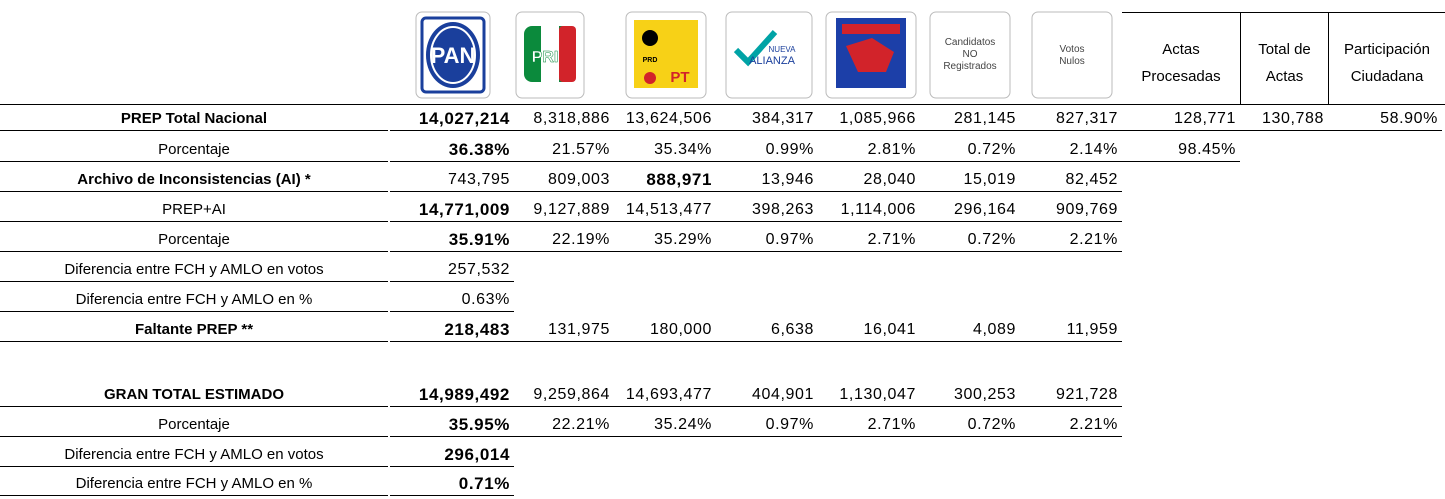 The width and height of the screenshot is (1445, 499). What do you see at coordinates (564, 119) in the screenshot?
I see `cell: 8,318,886` at bounding box center [564, 119].